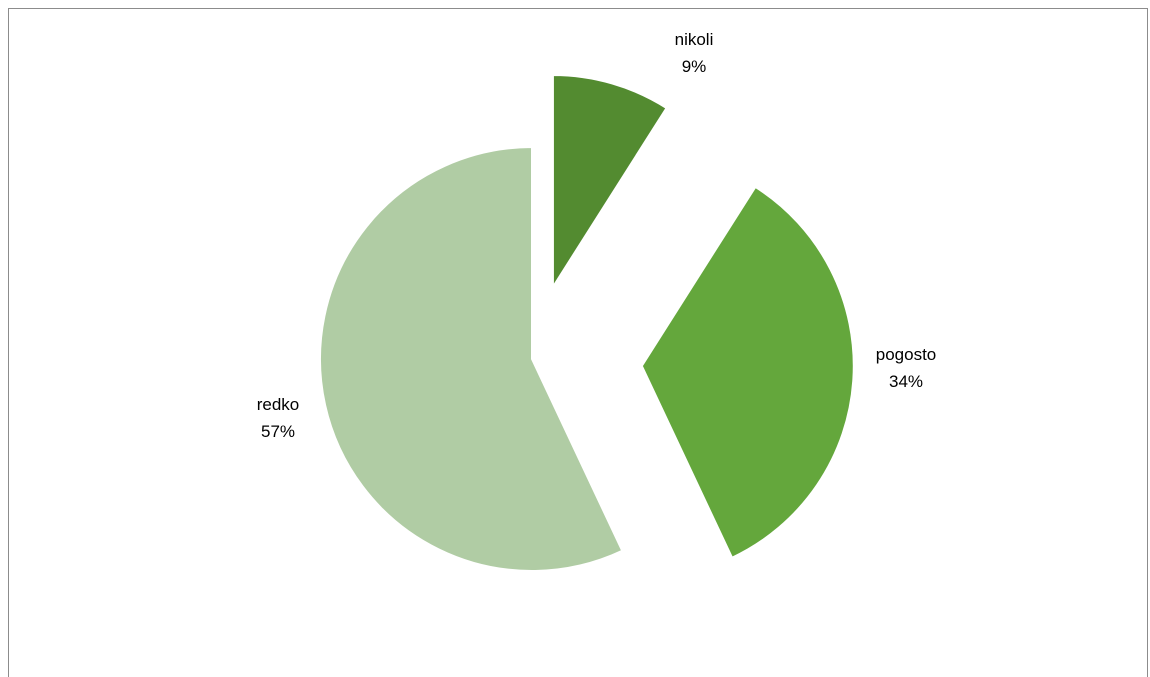 The height and width of the screenshot is (677, 1150). What do you see at coordinates (906, 354) in the screenshot?
I see `slice-label-pogosto: pogosto` at bounding box center [906, 354].